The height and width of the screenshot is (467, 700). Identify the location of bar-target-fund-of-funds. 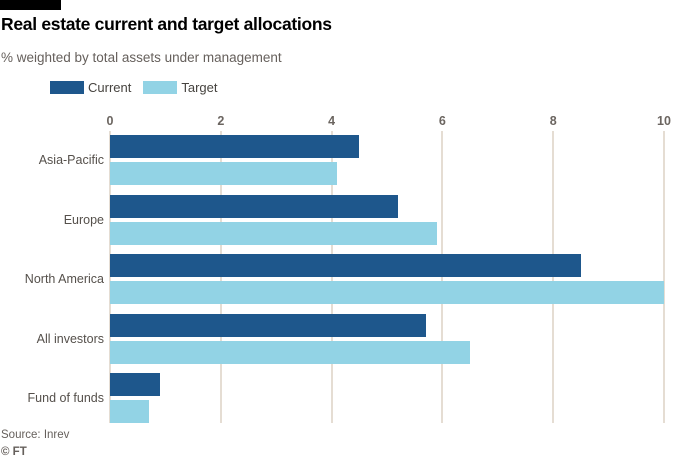
(129, 411).